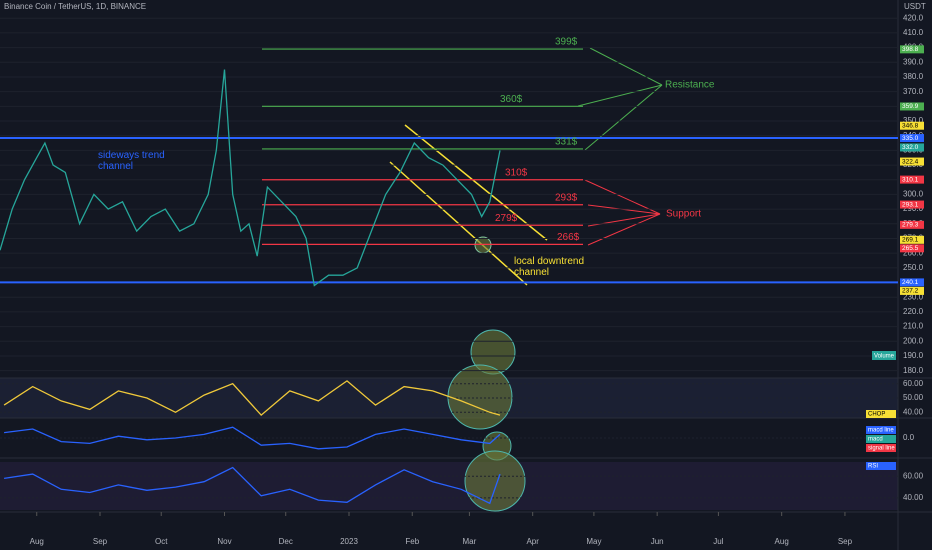 The width and height of the screenshot is (932, 550). What do you see at coordinates (412, 541) in the screenshot?
I see `x-tick-label: Feb` at bounding box center [412, 541].